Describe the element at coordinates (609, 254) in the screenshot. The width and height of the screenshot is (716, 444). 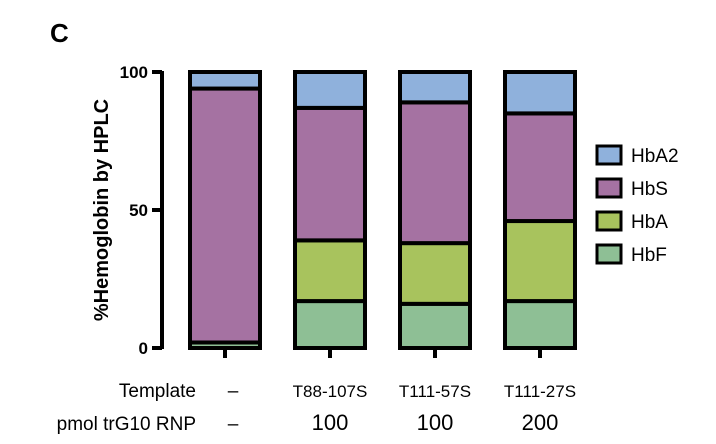
I see `legend-swatch-hbf` at that location.